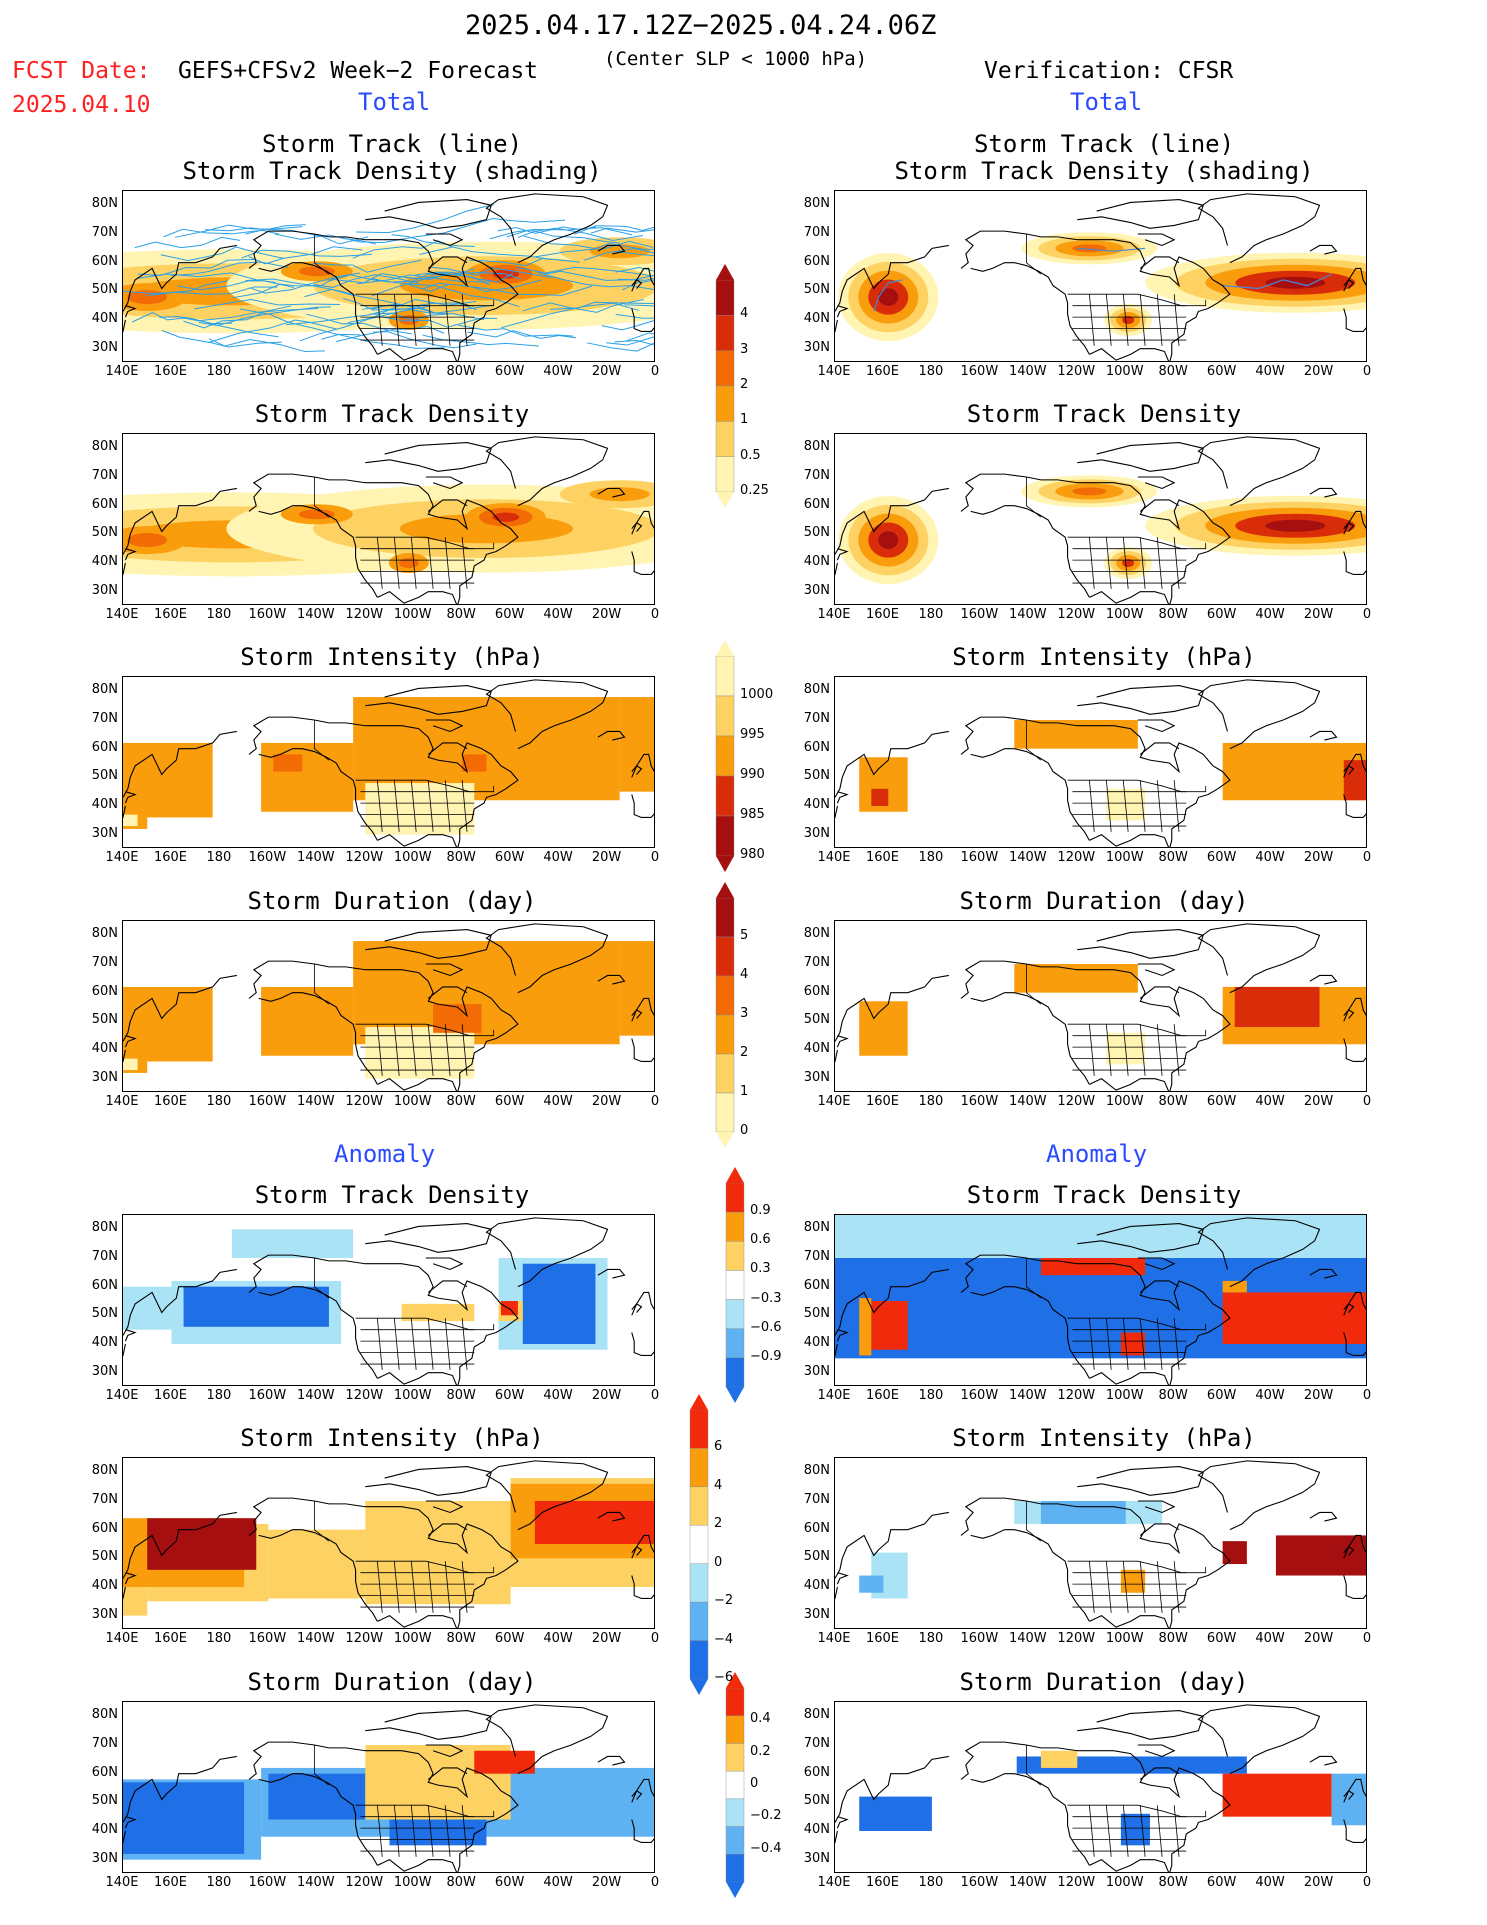 The image size is (1487, 1925). What do you see at coordinates (1027, 1395) in the screenshot?
I see `lon-tick-label: 140W` at bounding box center [1027, 1395].